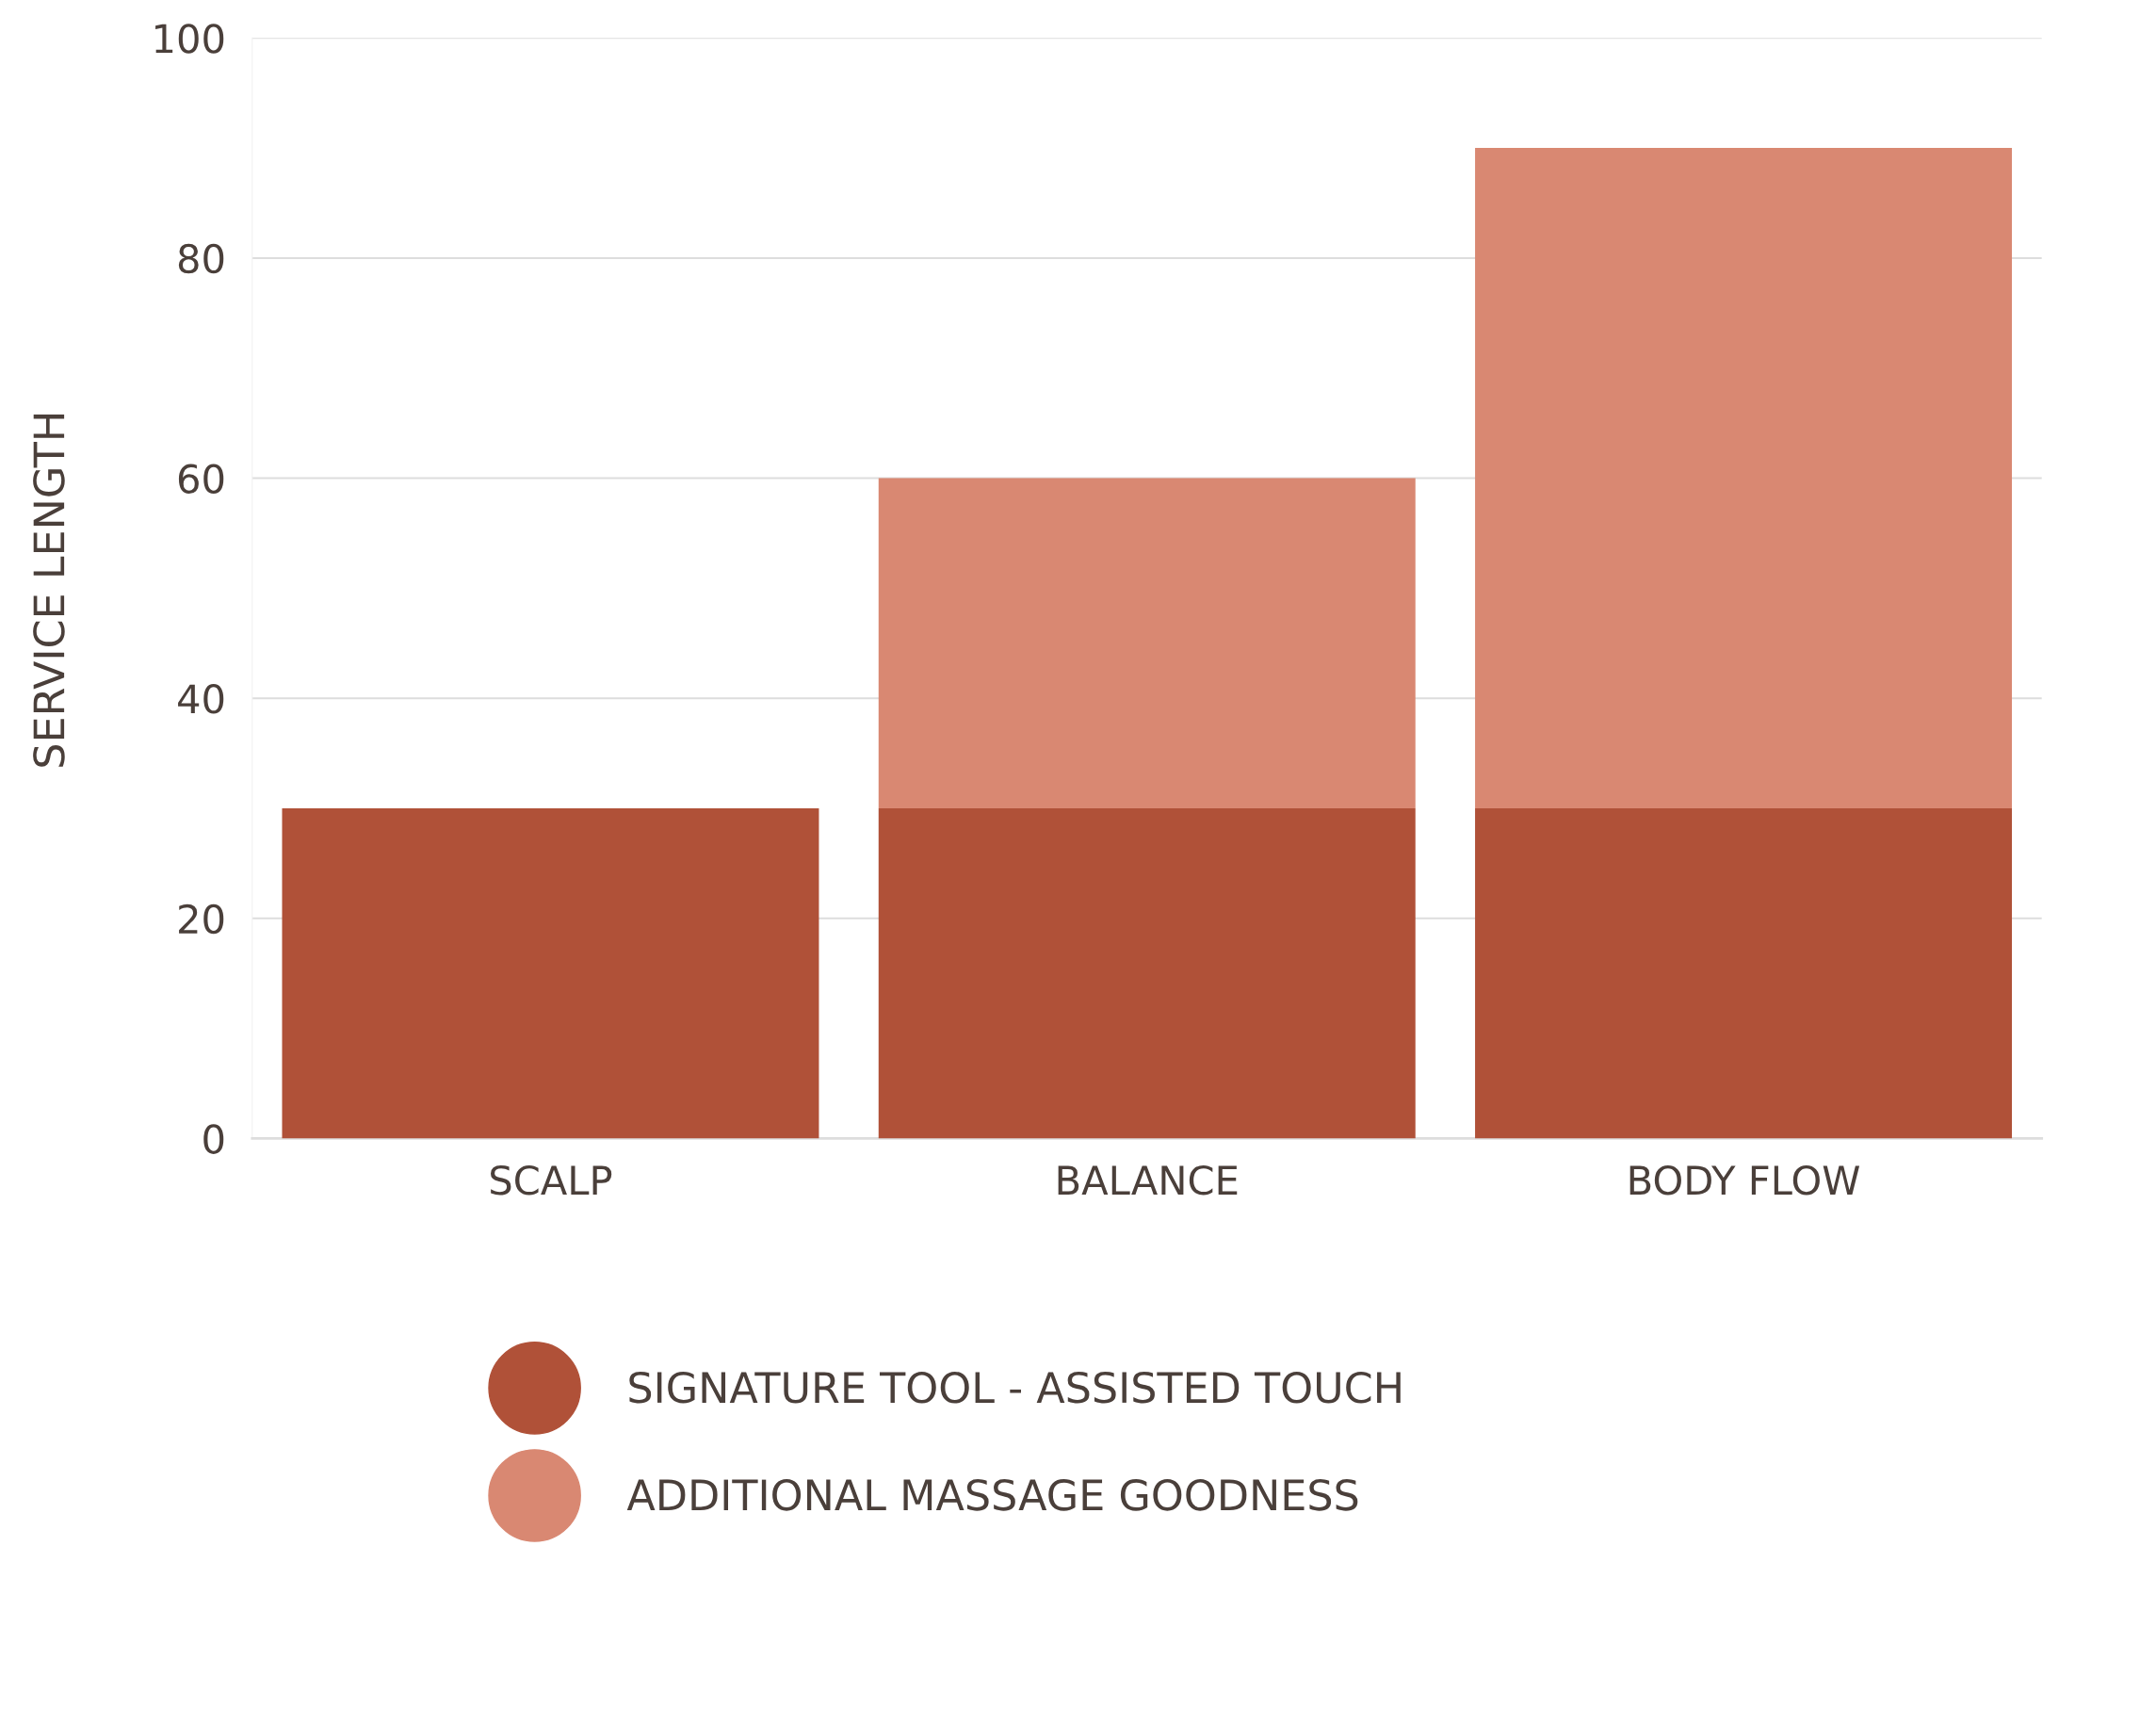 This screenshot has height=1725, width=2156. I want to click on x-tick-label: SCALP, so click(551, 1180).